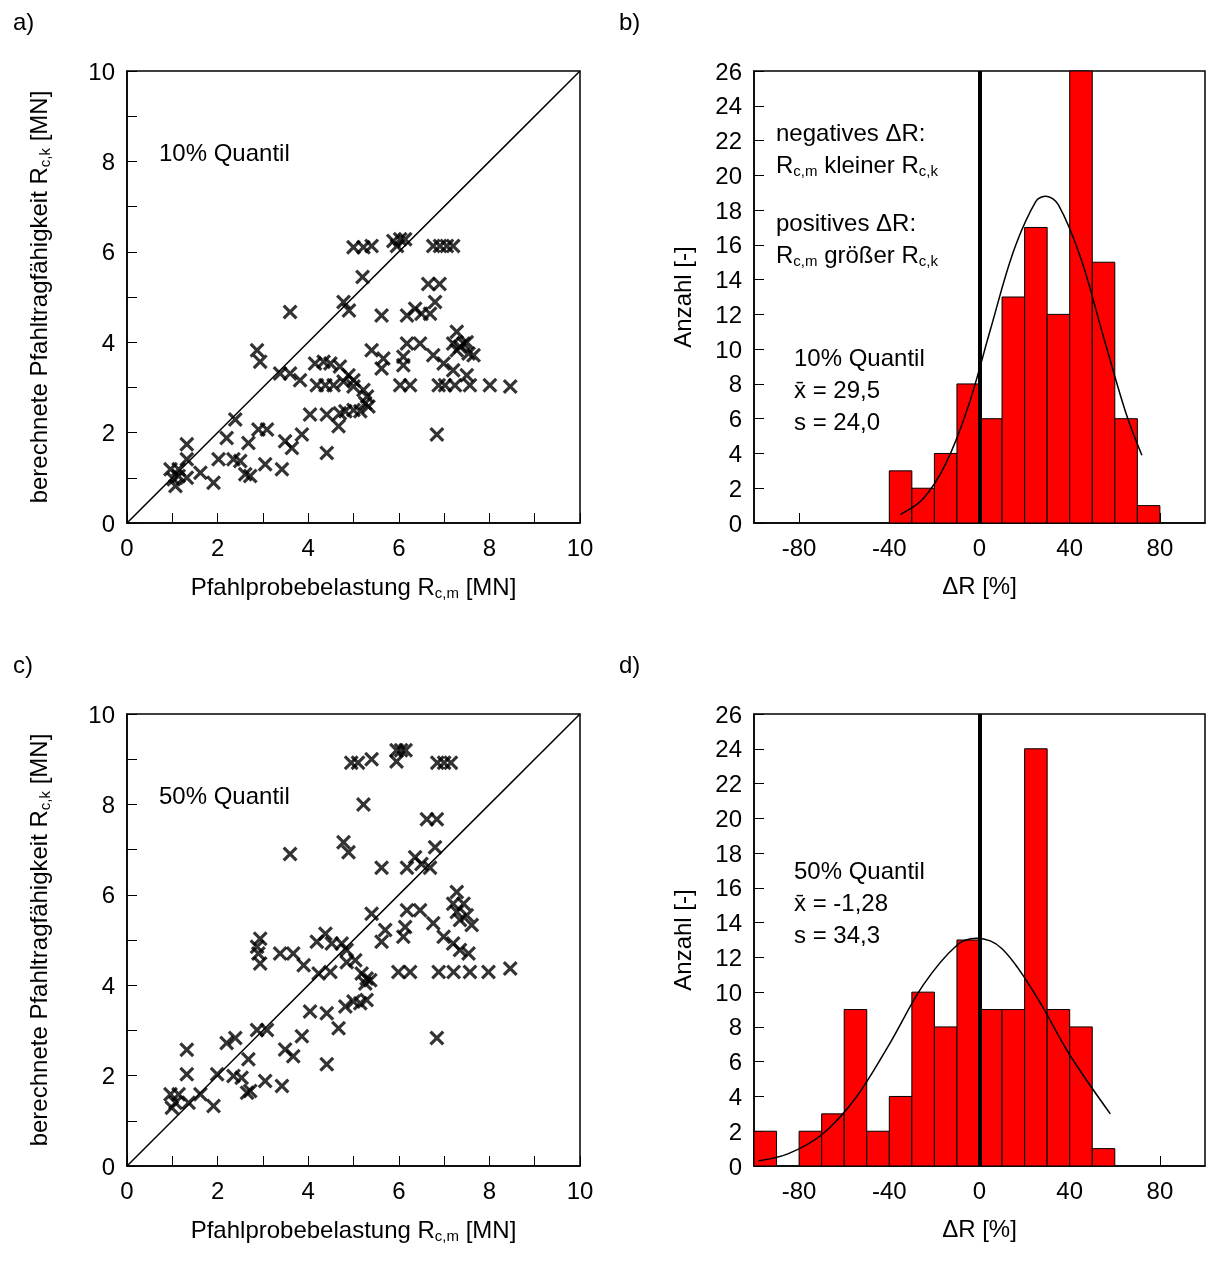  What do you see at coordinates (224, 795) in the screenshot?
I see `annotation: 50% Quantil` at bounding box center [224, 795].